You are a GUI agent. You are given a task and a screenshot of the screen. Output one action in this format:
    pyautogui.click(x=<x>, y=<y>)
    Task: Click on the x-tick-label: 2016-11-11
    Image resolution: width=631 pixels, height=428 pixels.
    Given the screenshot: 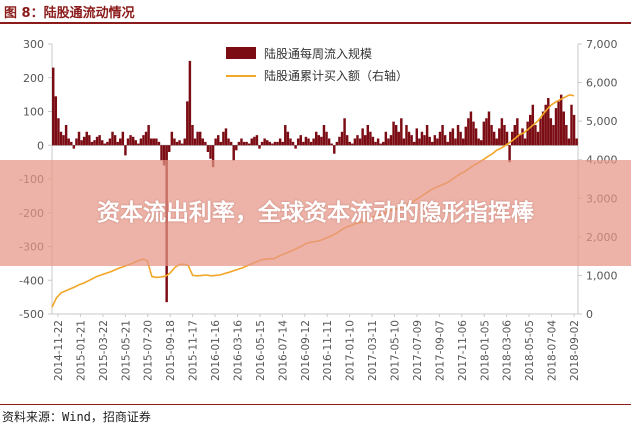 What is the action you would take?
    pyautogui.click(x=328, y=350)
    